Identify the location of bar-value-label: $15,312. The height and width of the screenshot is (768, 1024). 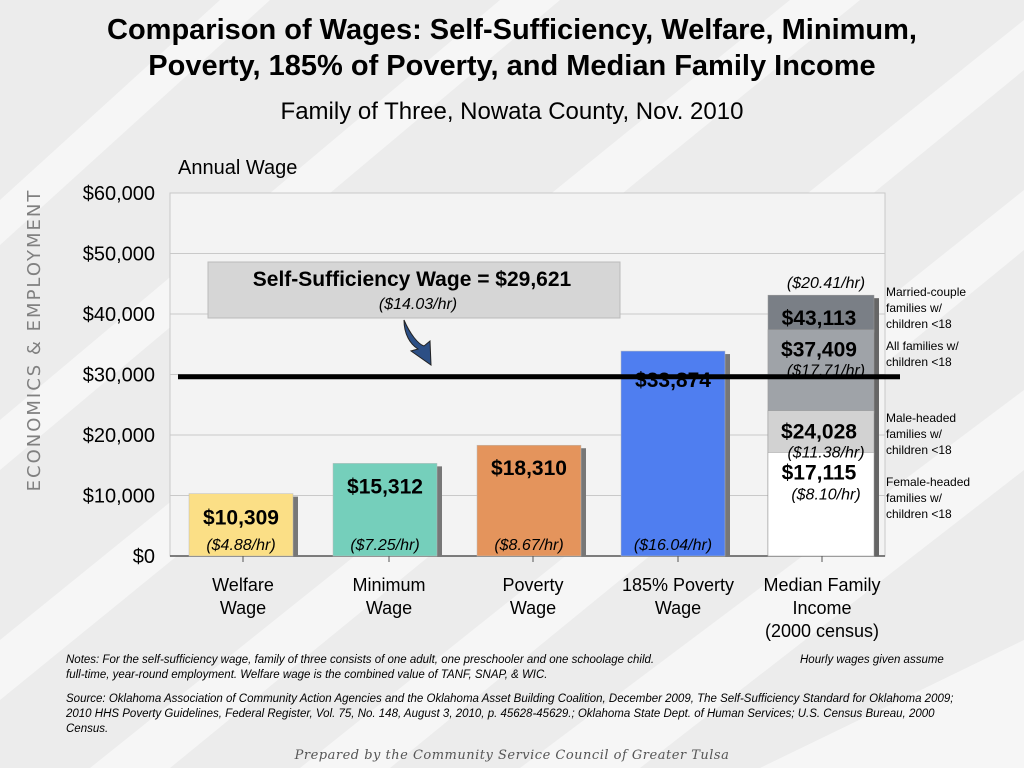
(385, 486).